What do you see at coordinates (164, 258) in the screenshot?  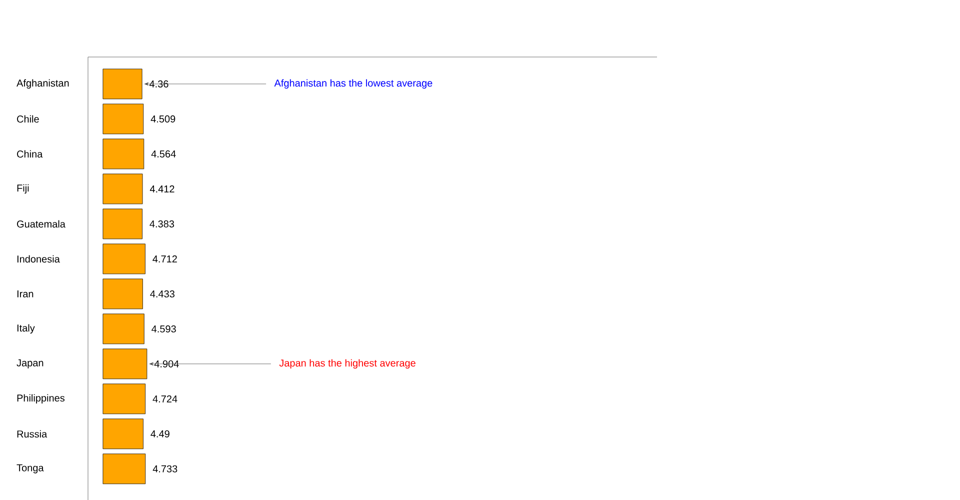 I see `data-label: 4.712` at bounding box center [164, 258].